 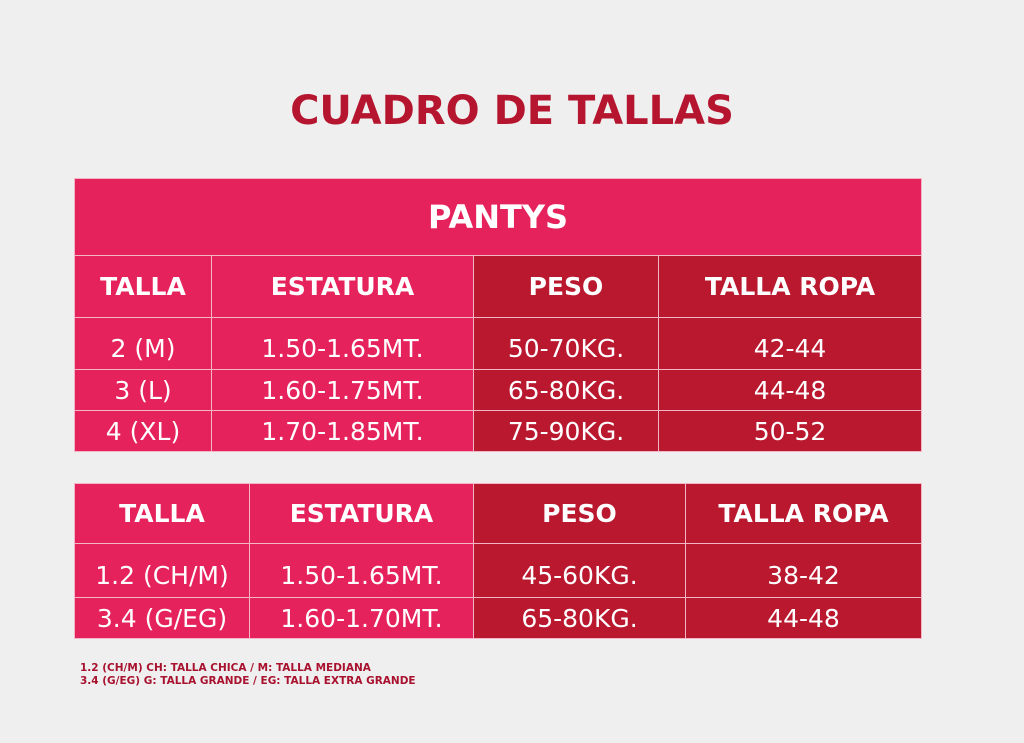 I want to click on cell-estatura: 1.70-1.85MT., so click(x=342, y=431).